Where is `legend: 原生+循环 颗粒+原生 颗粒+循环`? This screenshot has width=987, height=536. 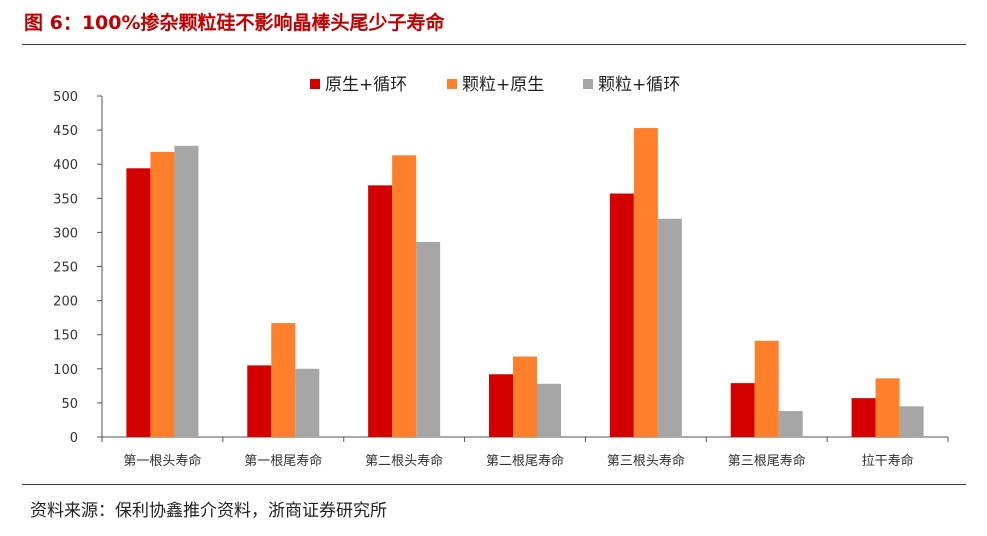 legend: 原生+循环 颗粒+原生 颗粒+循环 is located at coordinates (495, 85).